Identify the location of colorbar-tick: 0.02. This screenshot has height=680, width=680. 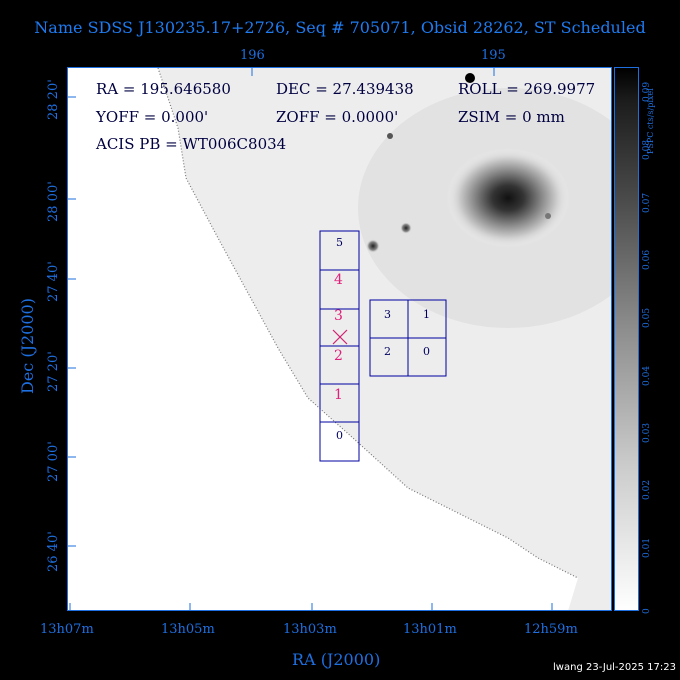
(647, 489).